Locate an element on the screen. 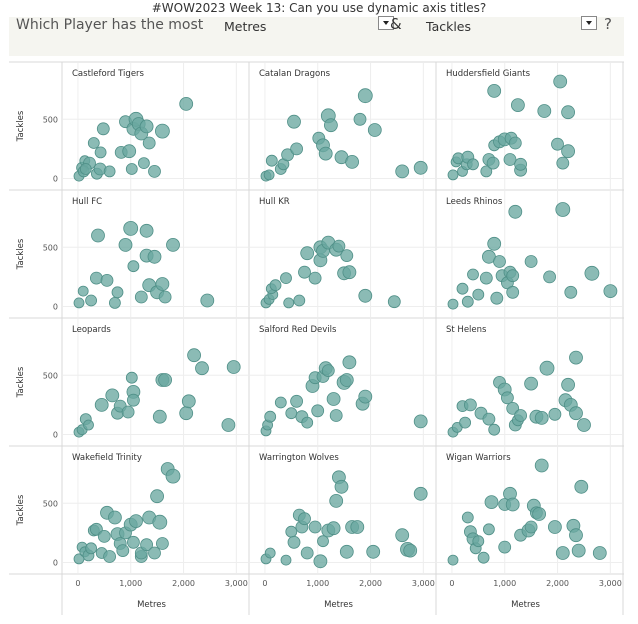  panel-title: Wigan Warriors is located at coordinates (478, 458).